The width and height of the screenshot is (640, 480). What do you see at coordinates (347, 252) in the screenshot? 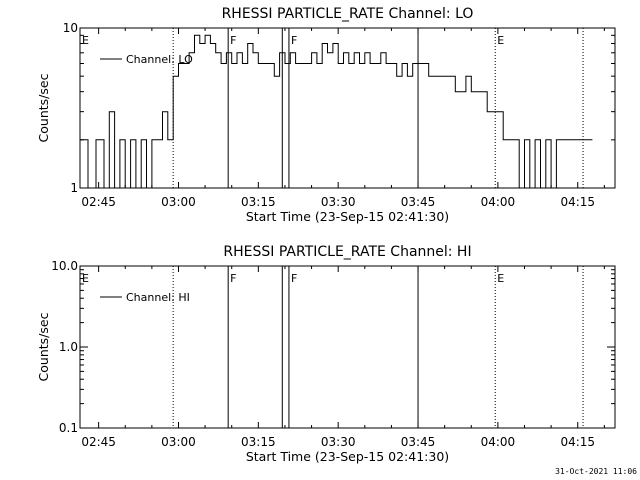
I see `chart-title: RHESSI PARTICLE_RATE Channel: HI` at bounding box center [347, 252].